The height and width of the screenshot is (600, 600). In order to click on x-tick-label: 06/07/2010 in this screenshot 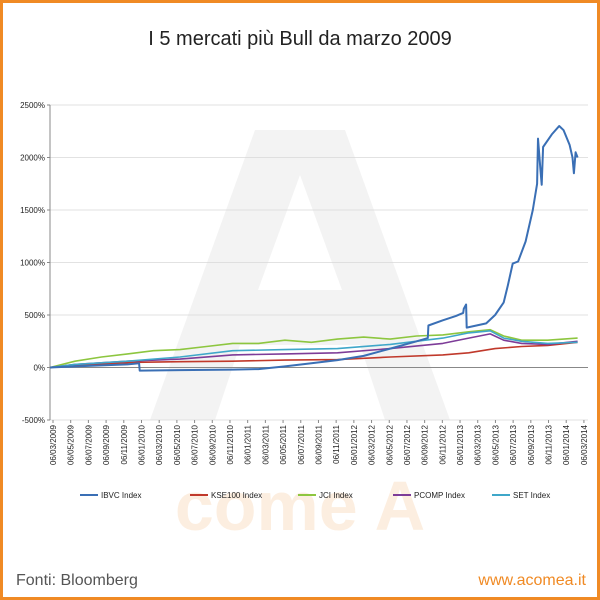, I will do `click(195, 444)`.